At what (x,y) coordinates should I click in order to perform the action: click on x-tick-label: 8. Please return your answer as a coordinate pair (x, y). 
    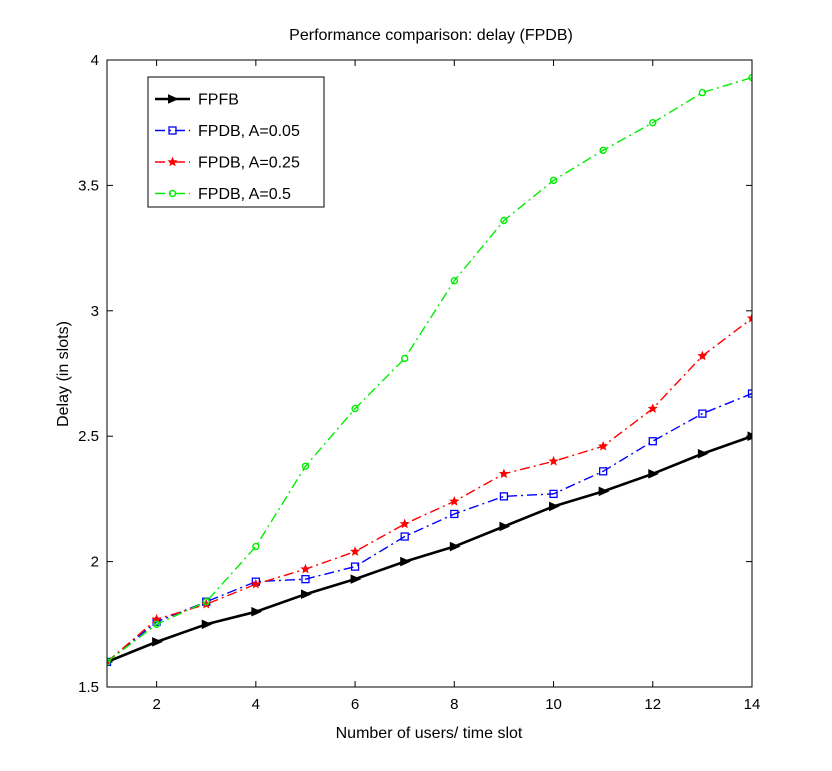
    Looking at the image, I should click on (454, 704).